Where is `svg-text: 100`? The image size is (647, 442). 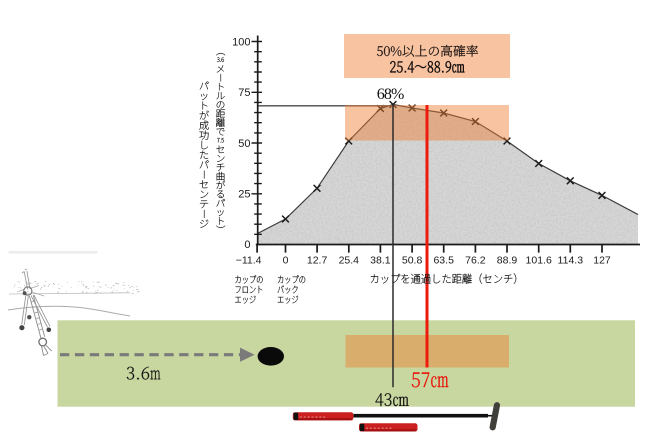
svg-text: 100 is located at coordinates (241, 42).